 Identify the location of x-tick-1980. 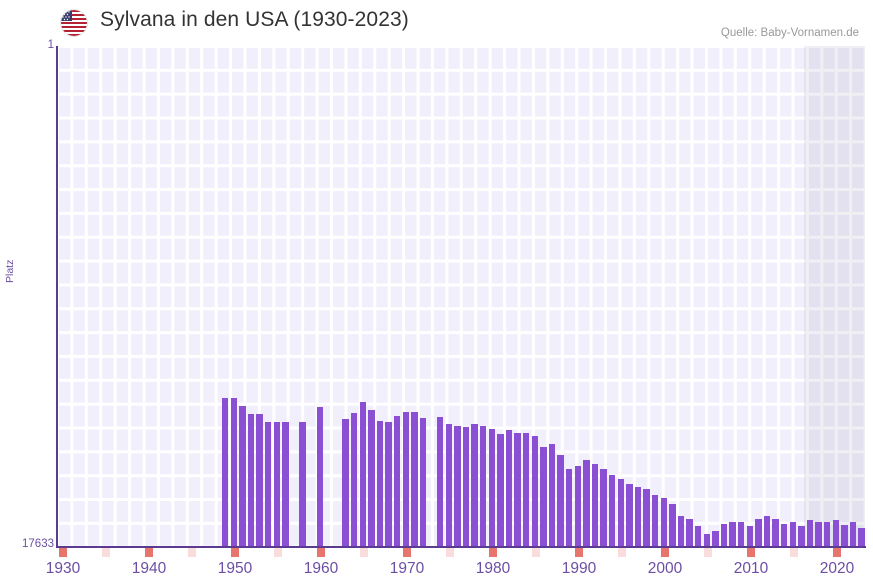
(493, 552).